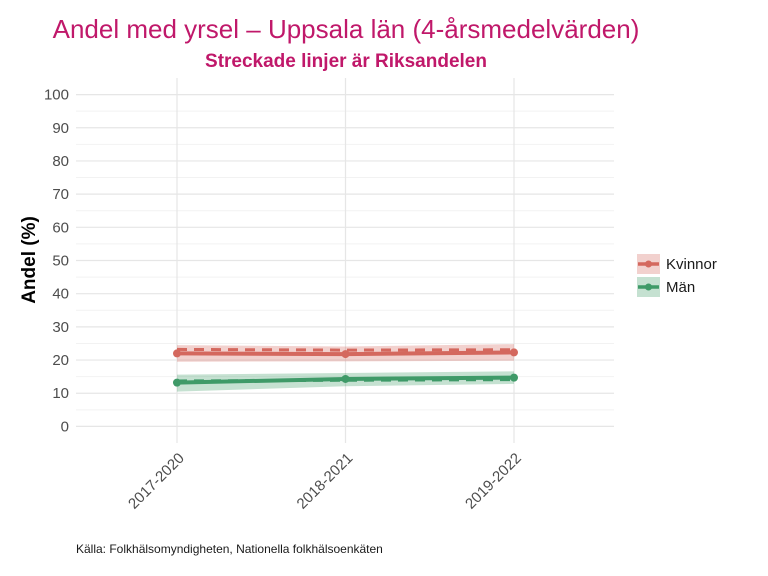  What do you see at coordinates (345, 367) in the screenshot?
I see `series-lines` at bounding box center [345, 367].